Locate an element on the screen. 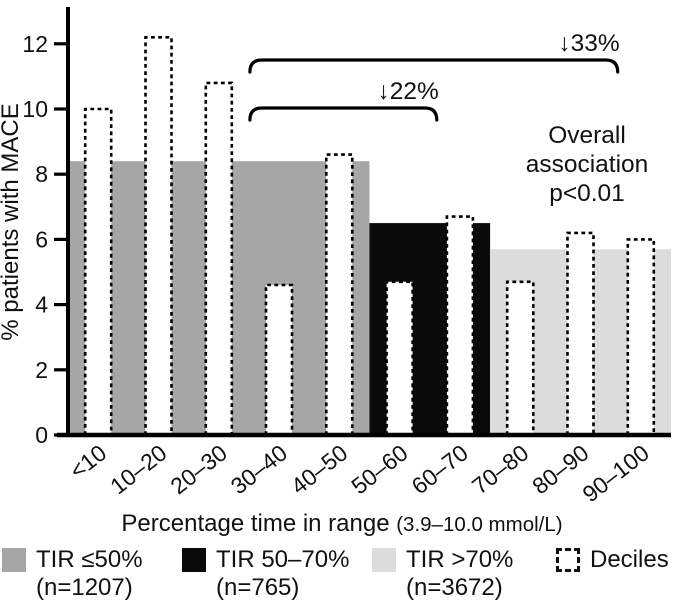 Image resolution: width=678 pixels, height=610 pixels. y-tick-label: 10 is located at coordinates (35, 109).